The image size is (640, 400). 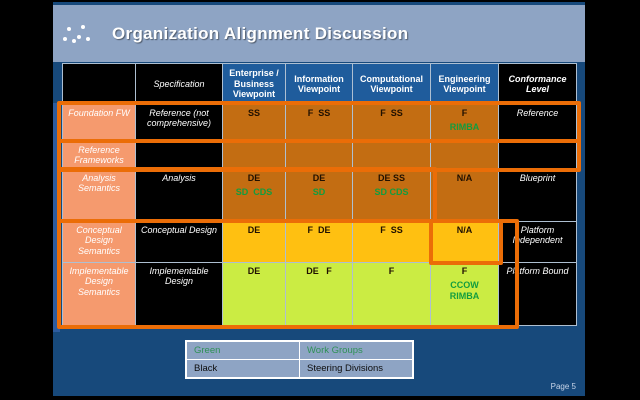 I want to click on cell-conceptual-design-semantics-4: F SS, so click(x=391, y=242).